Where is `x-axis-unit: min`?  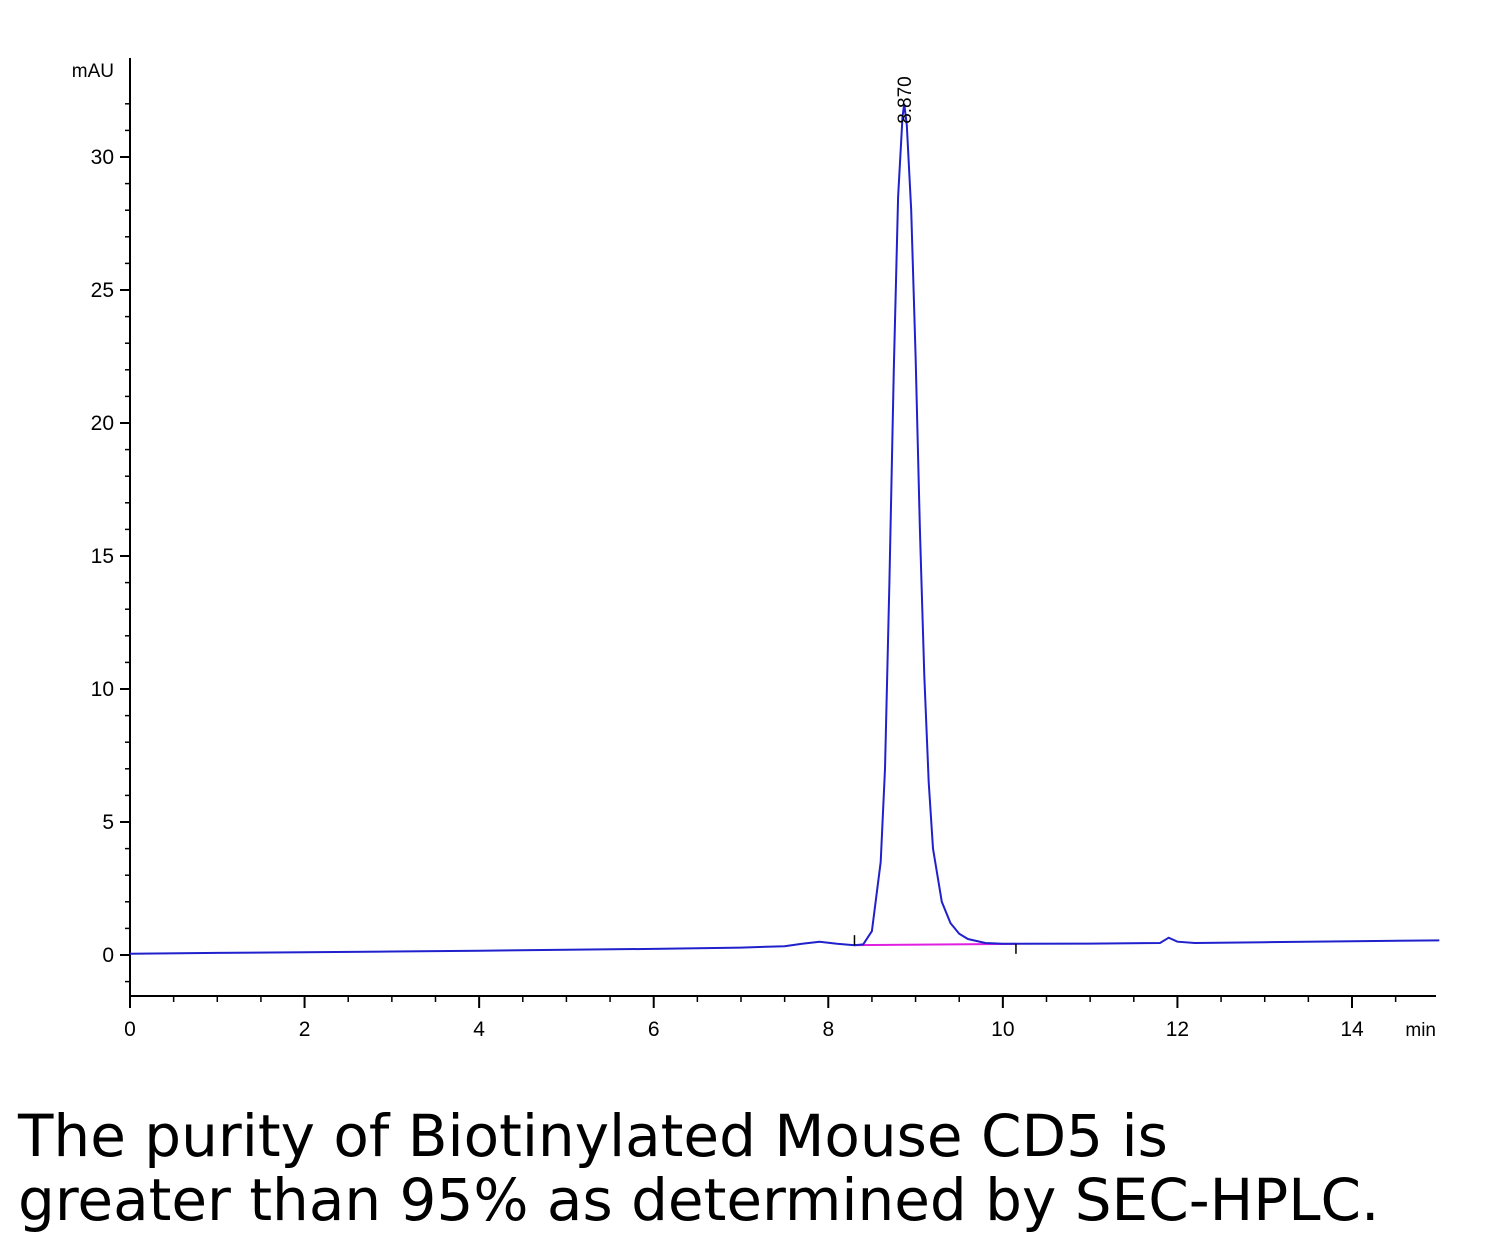 x-axis-unit: min is located at coordinates (1420, 1030).